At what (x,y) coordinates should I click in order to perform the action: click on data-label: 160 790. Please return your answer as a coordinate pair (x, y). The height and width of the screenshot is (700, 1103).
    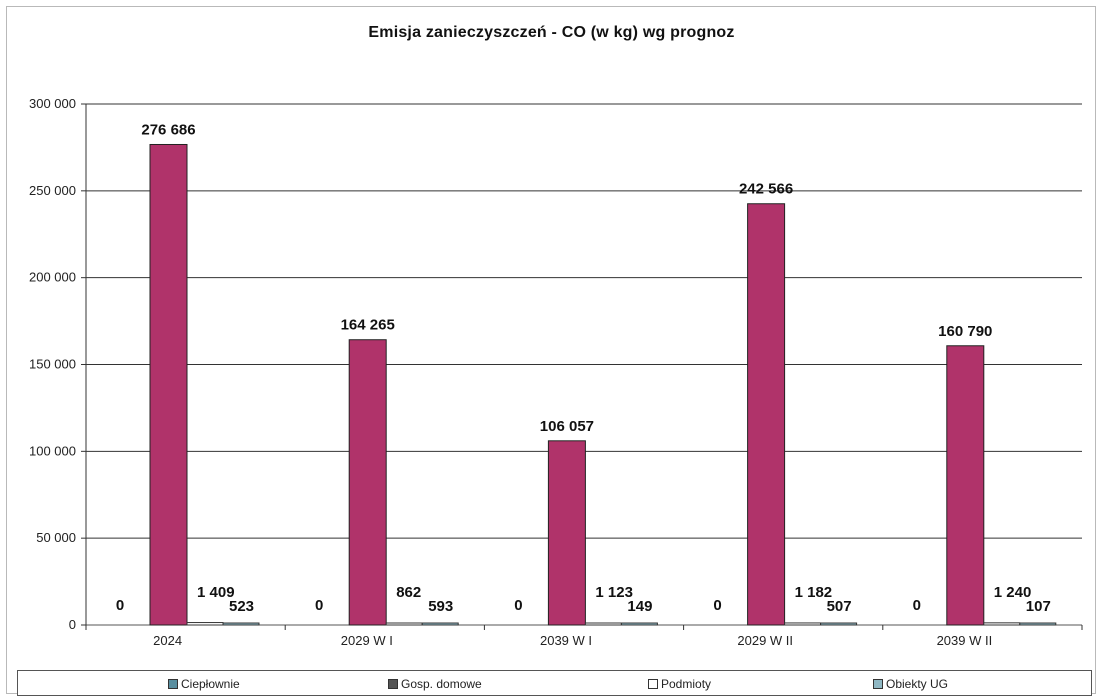
    Looking at the image, I should click on (965, 331).